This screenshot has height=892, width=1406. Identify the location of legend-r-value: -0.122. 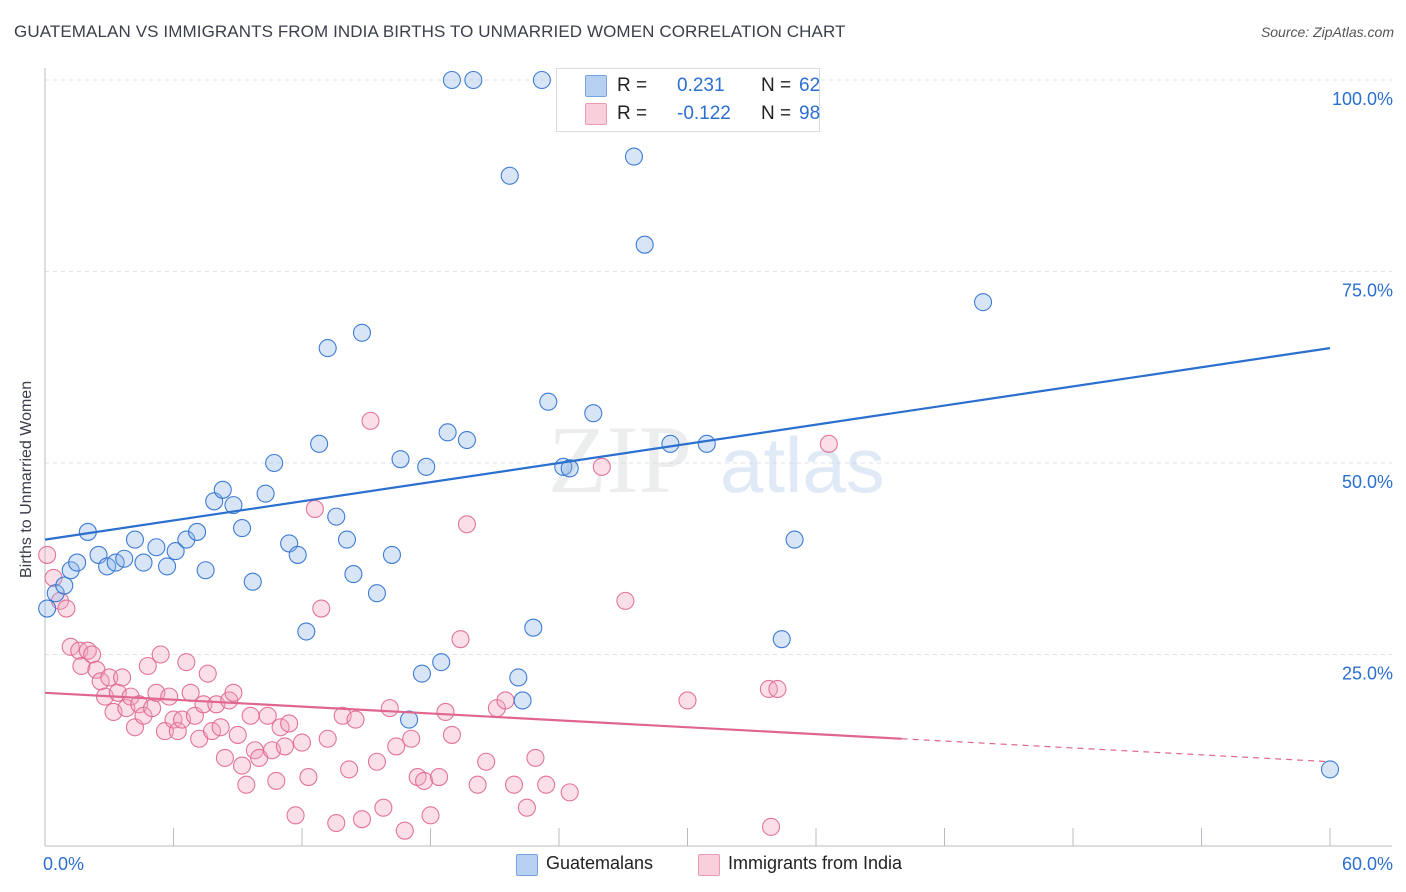
(704, 113).